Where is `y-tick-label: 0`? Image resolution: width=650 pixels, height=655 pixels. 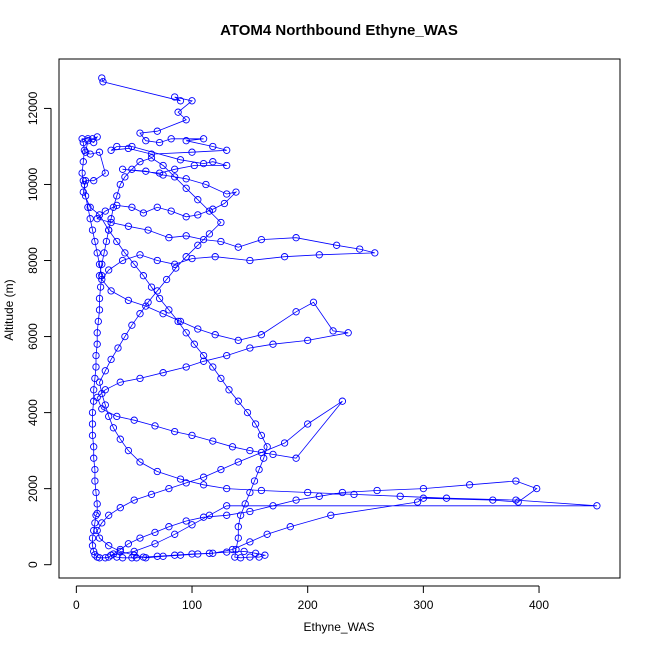
y-tick-label: 0 is located at coordinates (33, 564).